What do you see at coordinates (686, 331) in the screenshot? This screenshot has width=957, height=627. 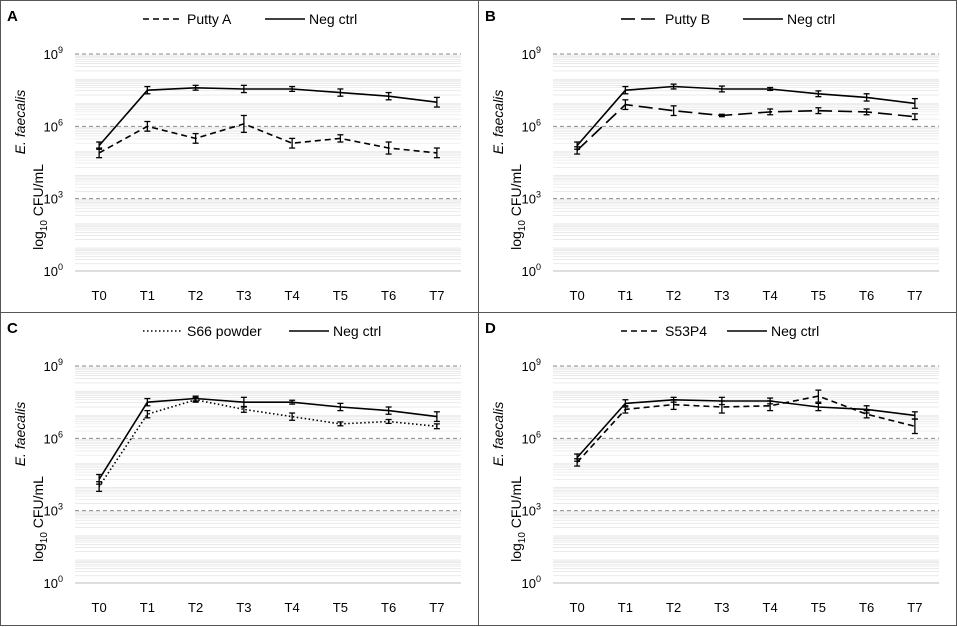 I see `legend-label: S53P4` at bounding box center [686, 331].